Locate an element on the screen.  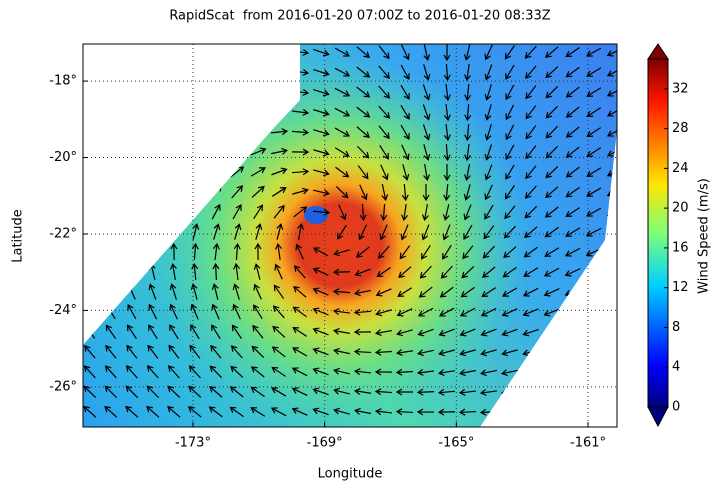
y-tick-label: -24° is located at coordinates (63, 310).